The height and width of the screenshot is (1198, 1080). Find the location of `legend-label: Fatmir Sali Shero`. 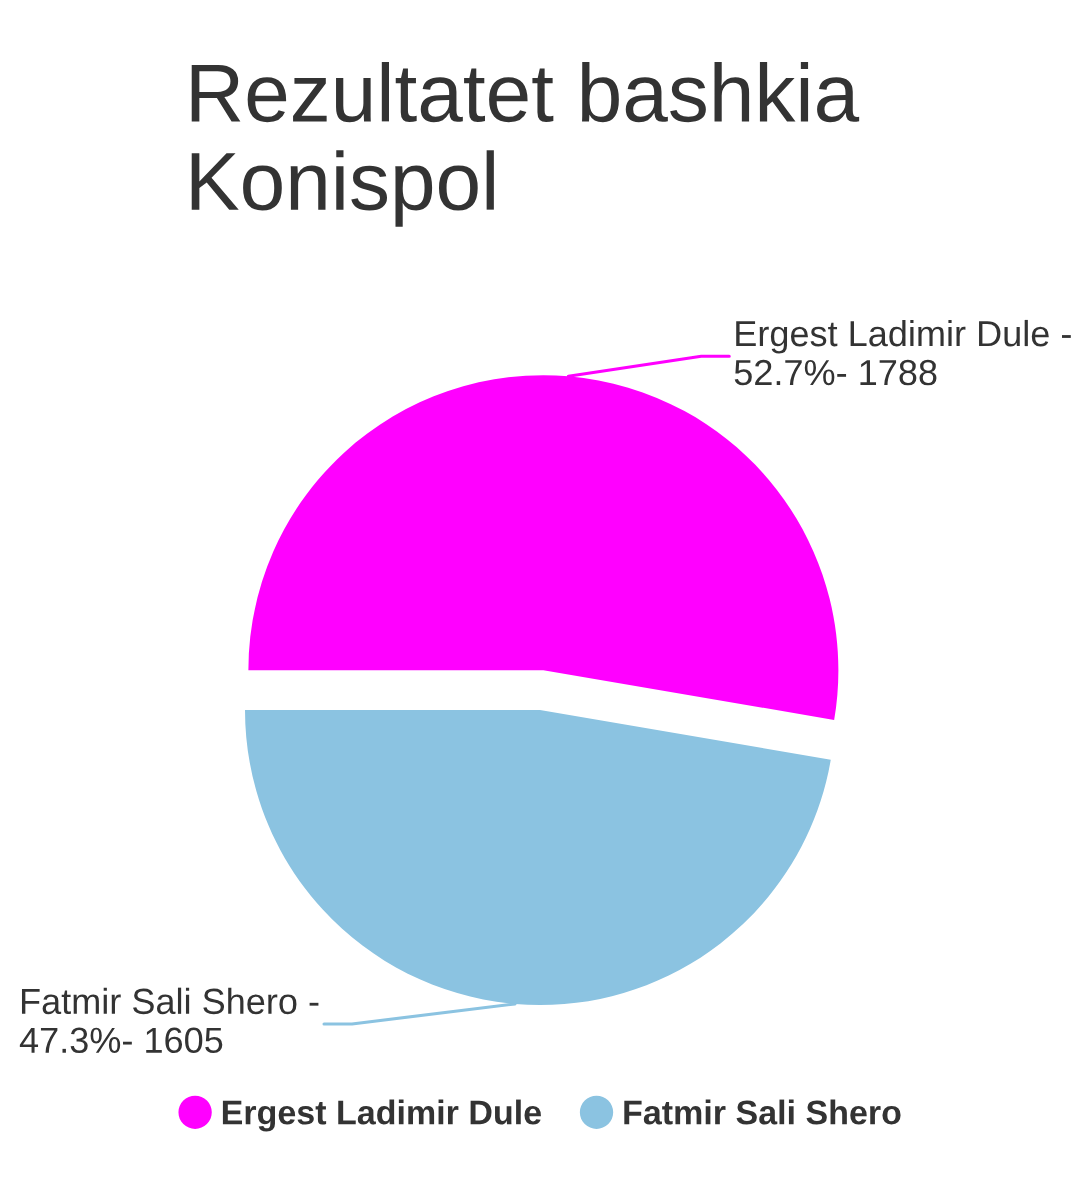

legend-label: Fatmir Sali Shero is located at coordinates (762, 1112).